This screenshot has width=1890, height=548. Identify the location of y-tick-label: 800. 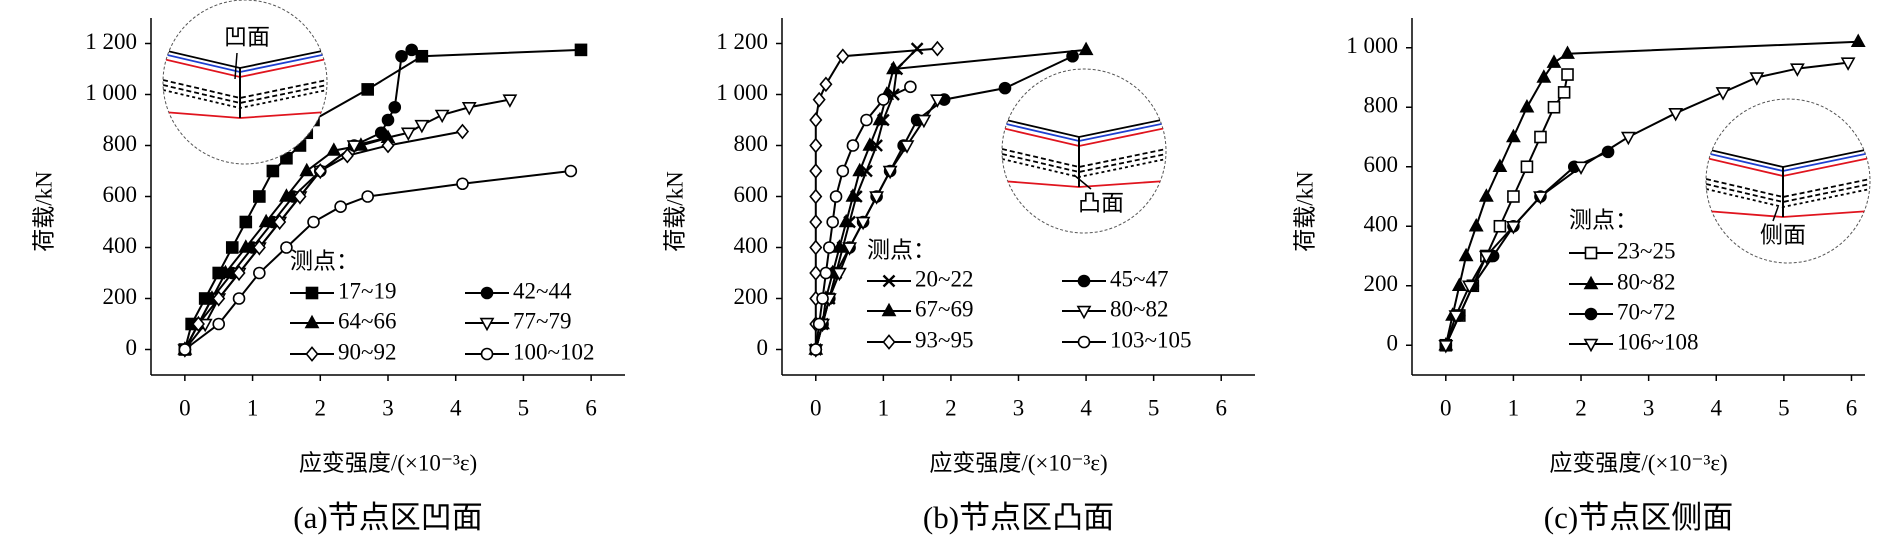
(120, 143).